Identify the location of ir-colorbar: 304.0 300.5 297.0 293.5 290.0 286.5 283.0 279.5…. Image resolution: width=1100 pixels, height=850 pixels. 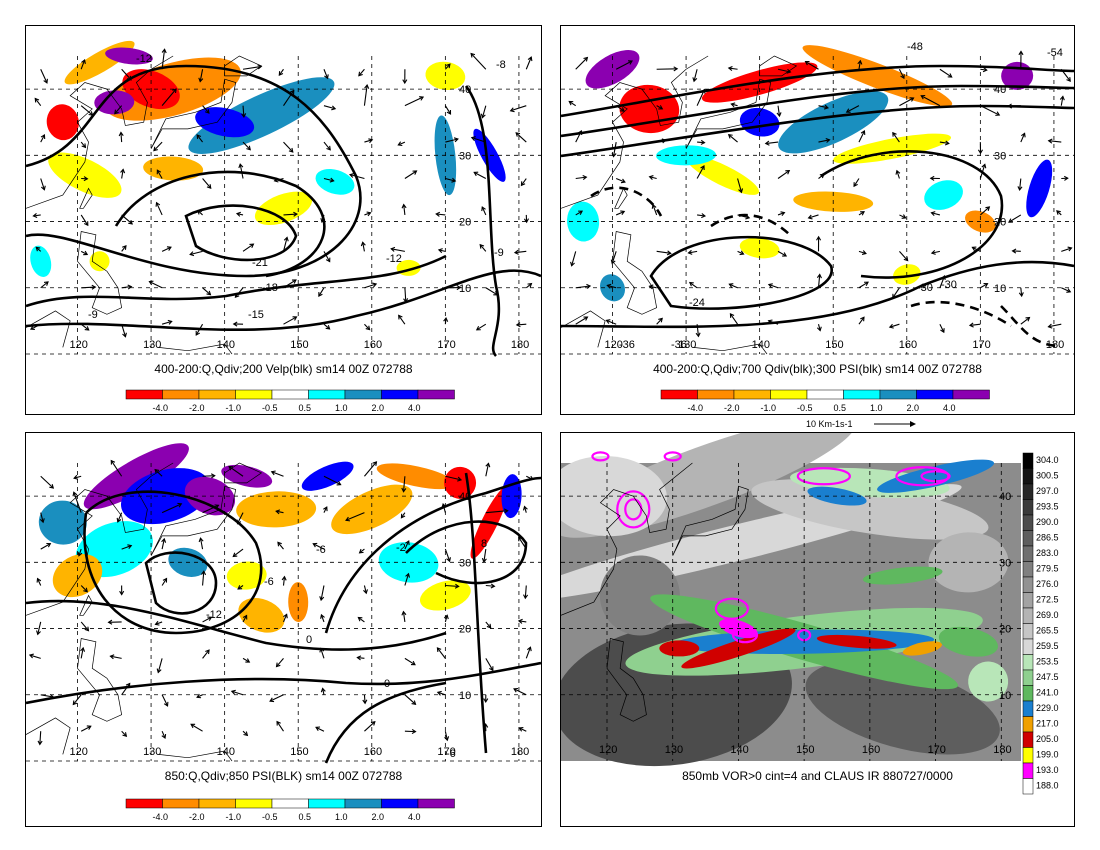
(1040, 623).